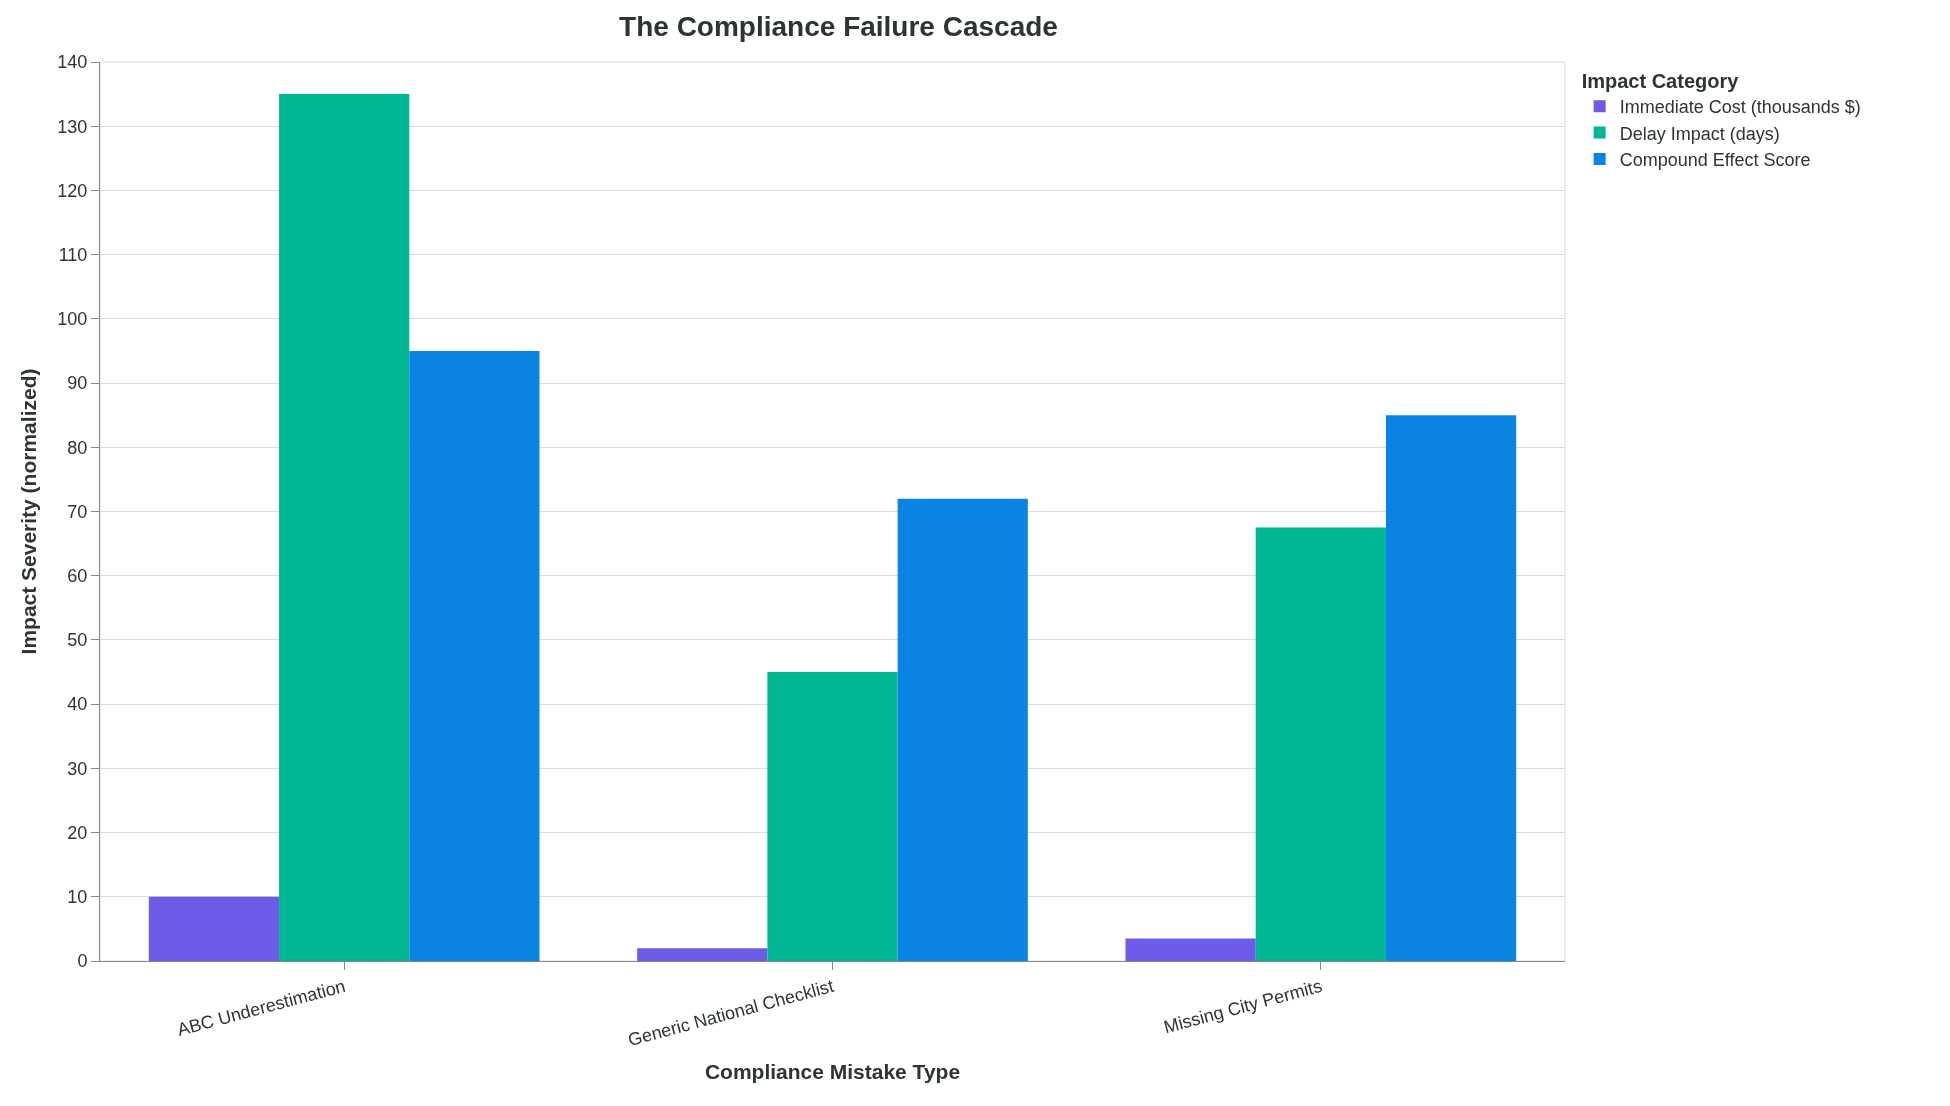  I want to click on y-tick-label: 60, so click(77, 576).